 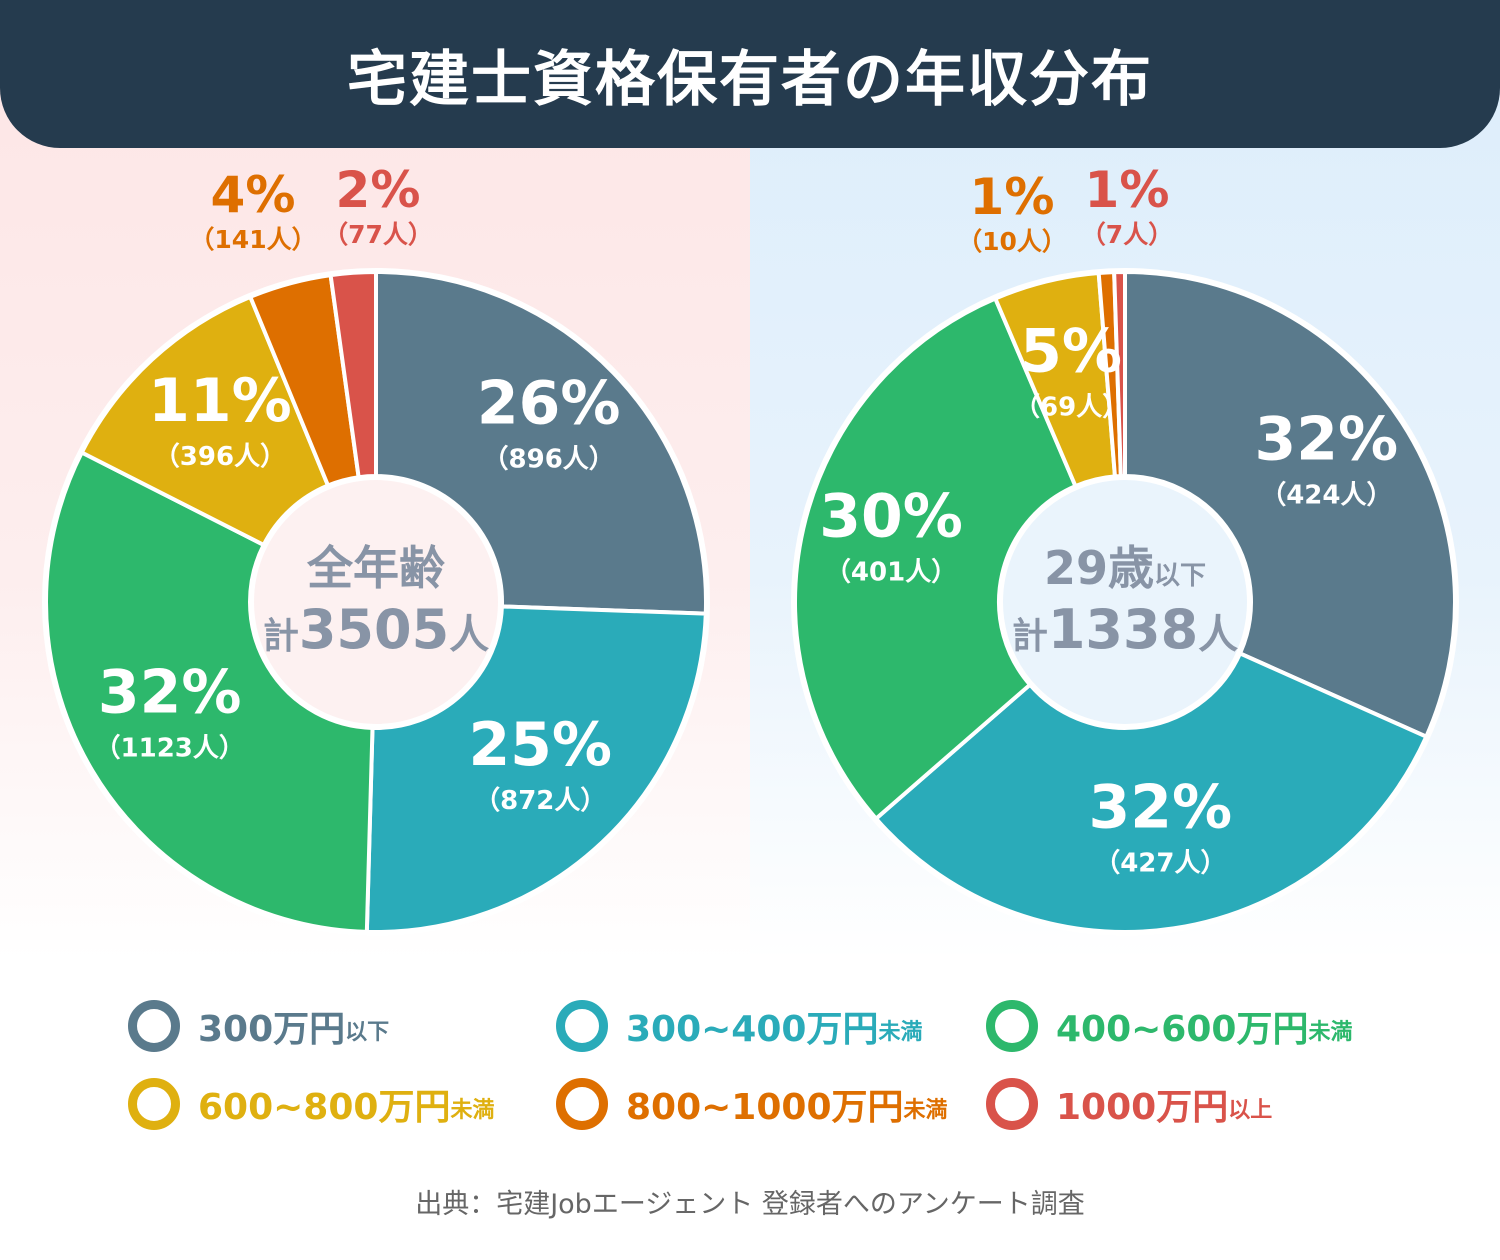 I want to click on legend-label: 600~800万円, so click(x=324, y=1107).